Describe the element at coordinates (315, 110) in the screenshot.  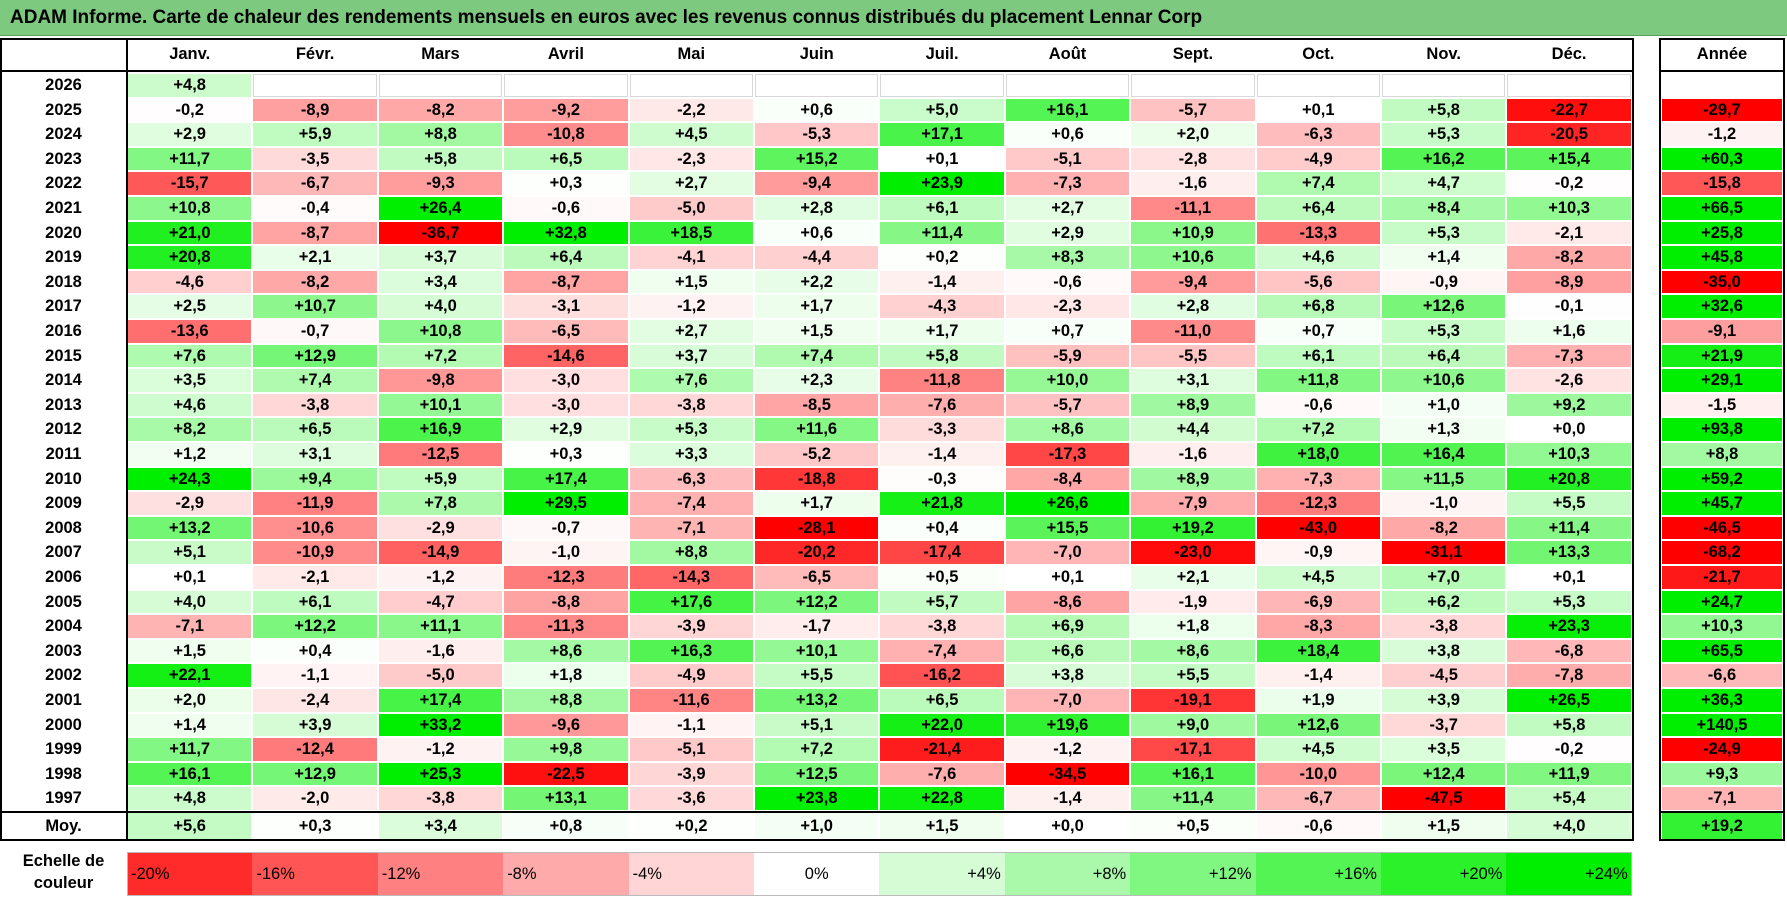
I see `heatmap-cell: -8,9` at that location.